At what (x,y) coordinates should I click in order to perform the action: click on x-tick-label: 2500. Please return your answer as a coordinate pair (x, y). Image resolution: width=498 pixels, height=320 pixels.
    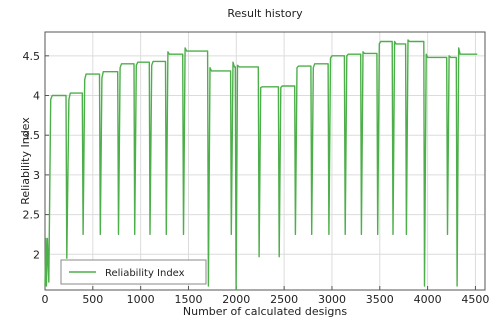
    Looking at the image, I should click on (284, 299).